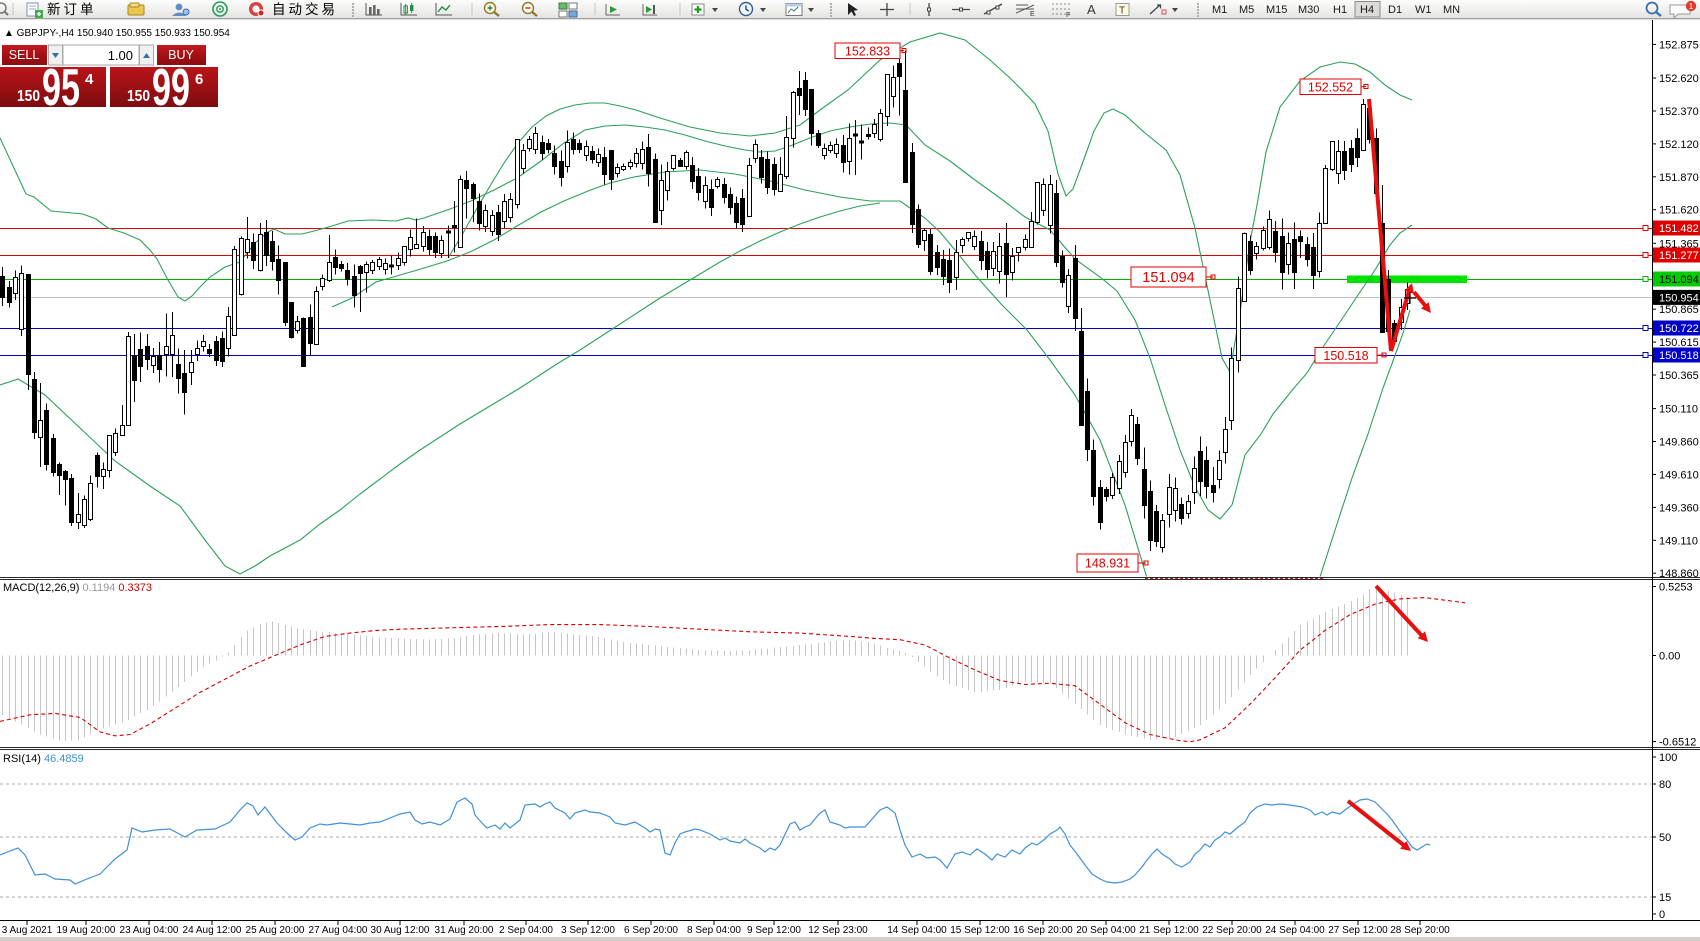 The image size is (1700, 941). What do you see at coordinates (867, 51) in the screenshot?
I see `svg-text: 152.833` at bounding box center [867, 51].